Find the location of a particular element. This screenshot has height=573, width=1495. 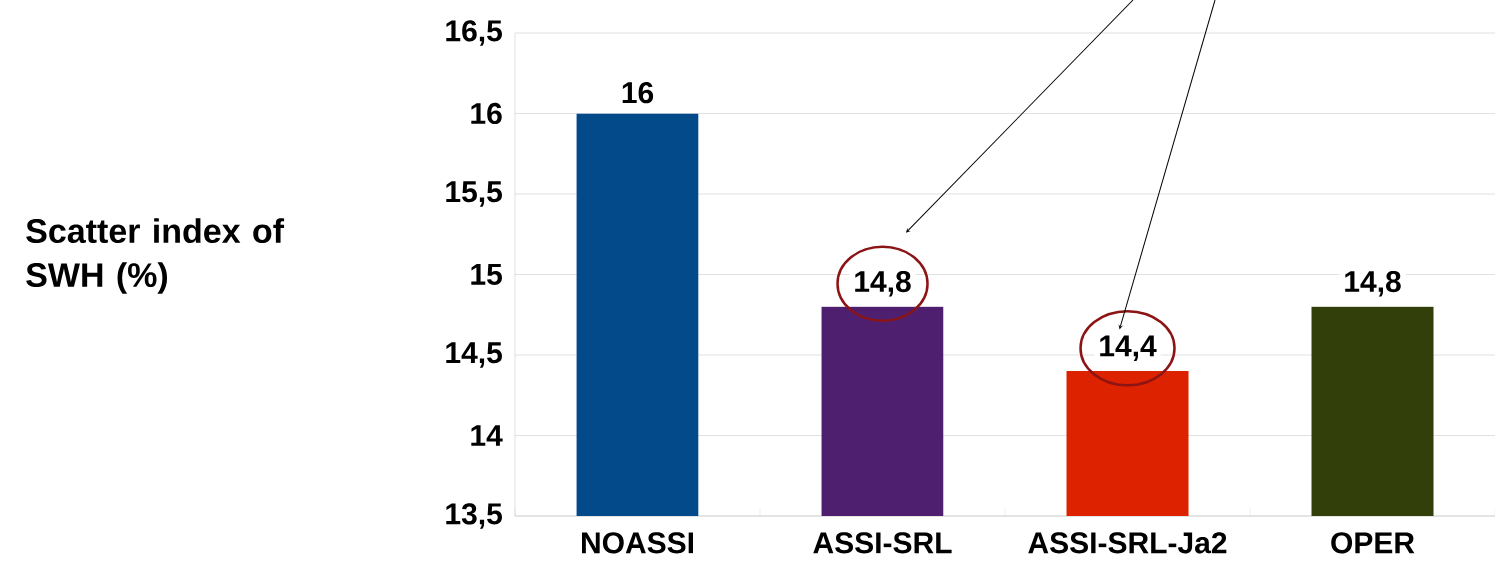

y-tick-label: 16,5 is located at coordinates (474, 33).